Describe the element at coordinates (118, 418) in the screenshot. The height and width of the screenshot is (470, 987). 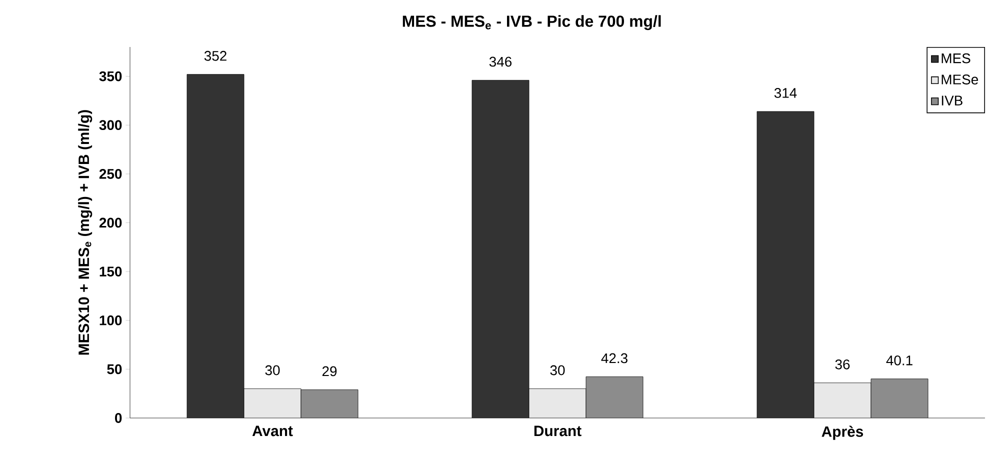
I see `y-tick-label: 0` at that location.